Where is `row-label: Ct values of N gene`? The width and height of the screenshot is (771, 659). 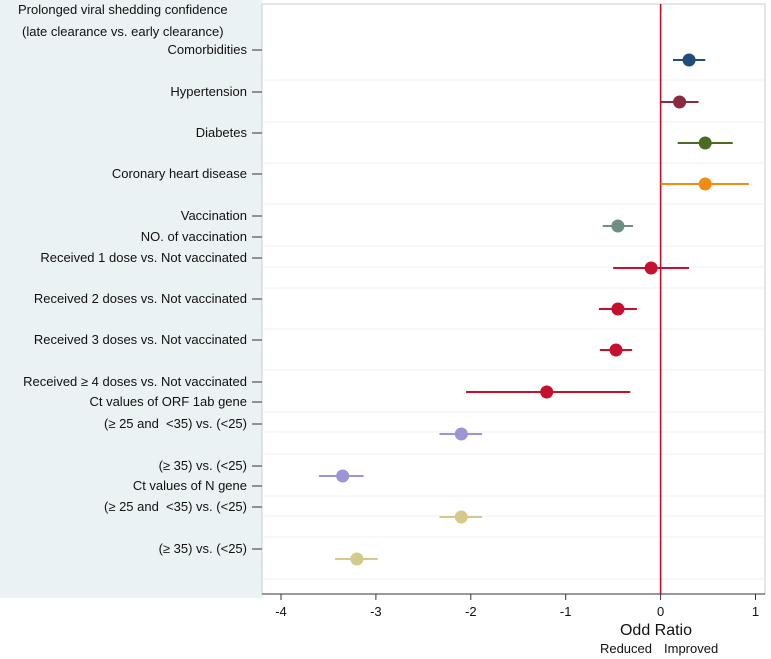 row-label: Ct values of N gene is located at coordinates (190, 485).